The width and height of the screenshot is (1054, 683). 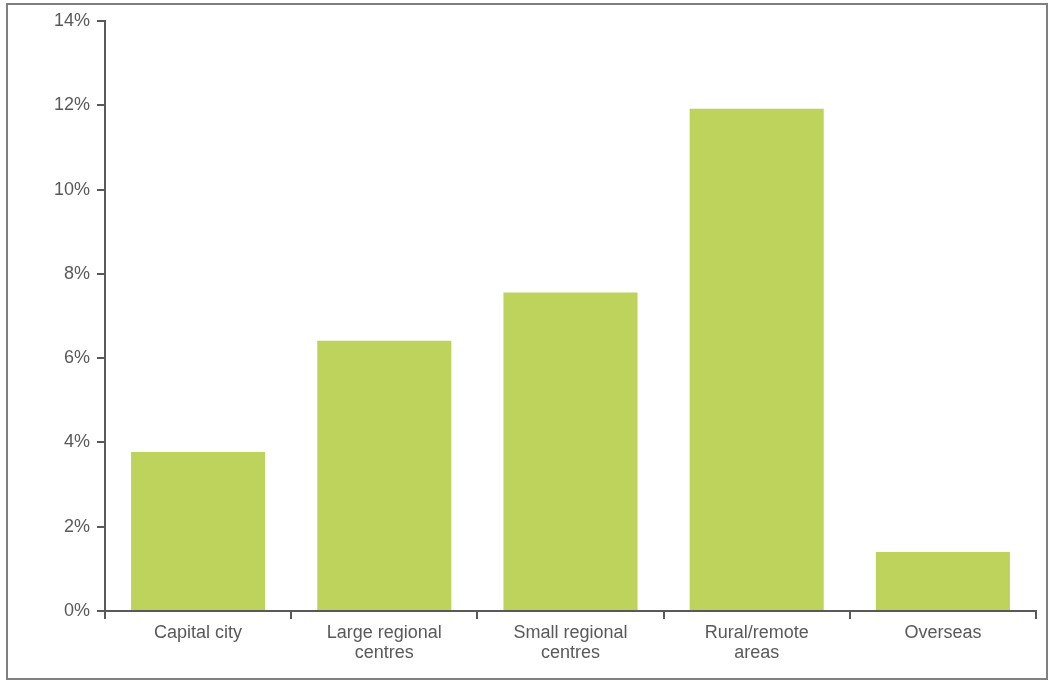 What do you see at coordinates (76, 357) in the screenshot?
I see `y-tick-label: 6%` at bounding box center [76, 357].